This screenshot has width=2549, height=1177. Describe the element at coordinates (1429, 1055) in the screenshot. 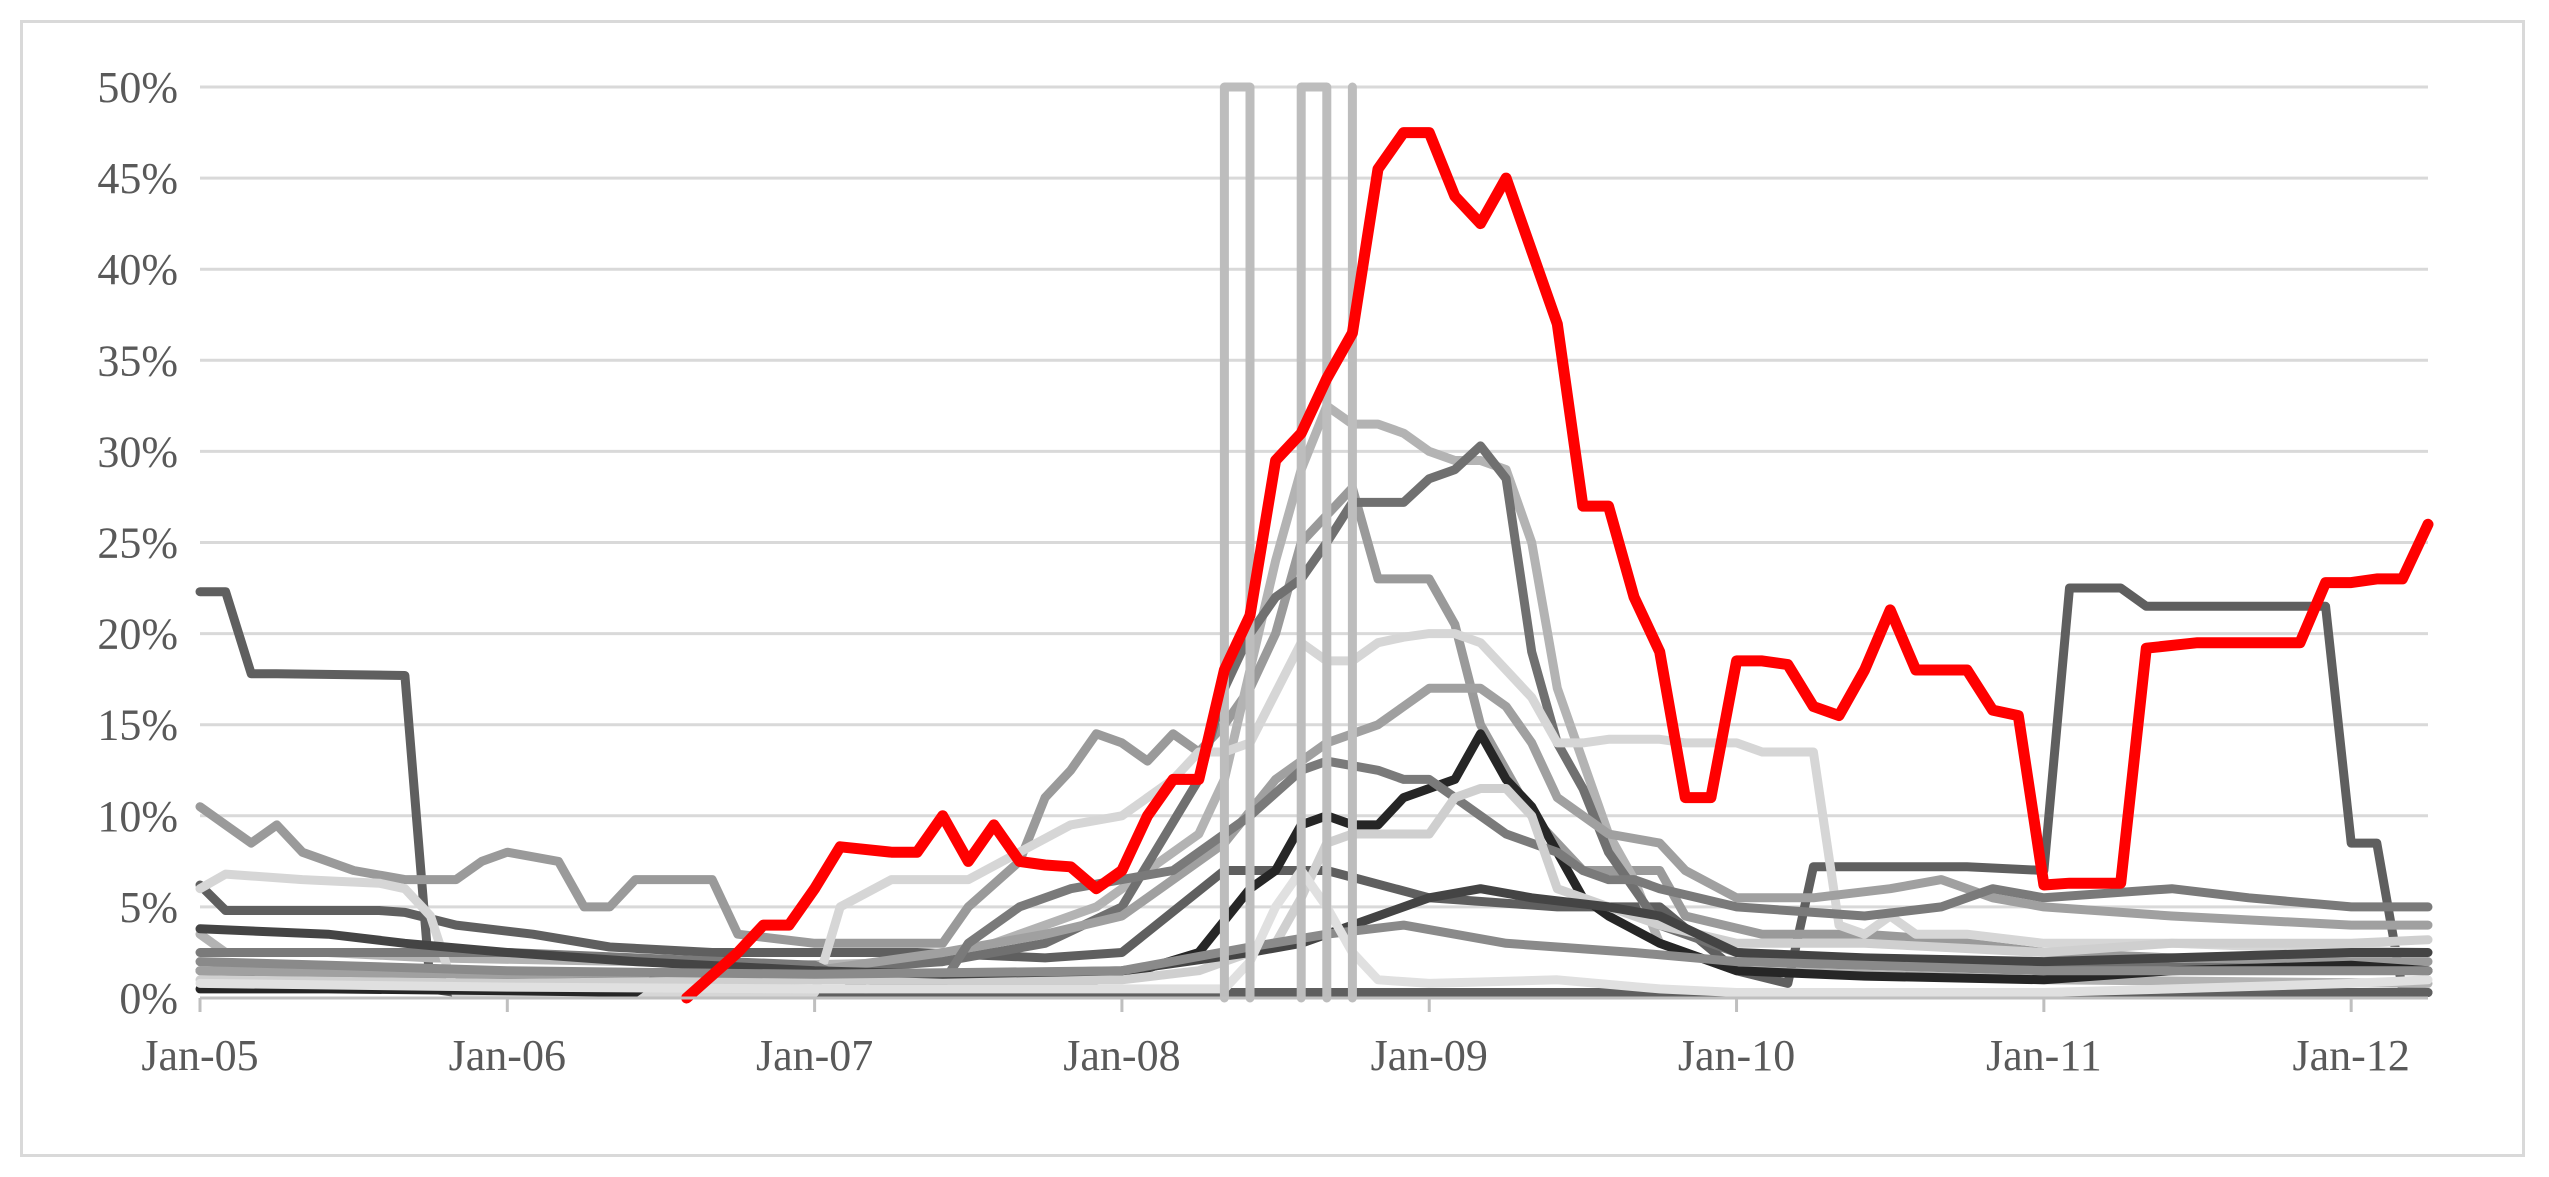

I see `x-tick-label: Jan-09` at that location.